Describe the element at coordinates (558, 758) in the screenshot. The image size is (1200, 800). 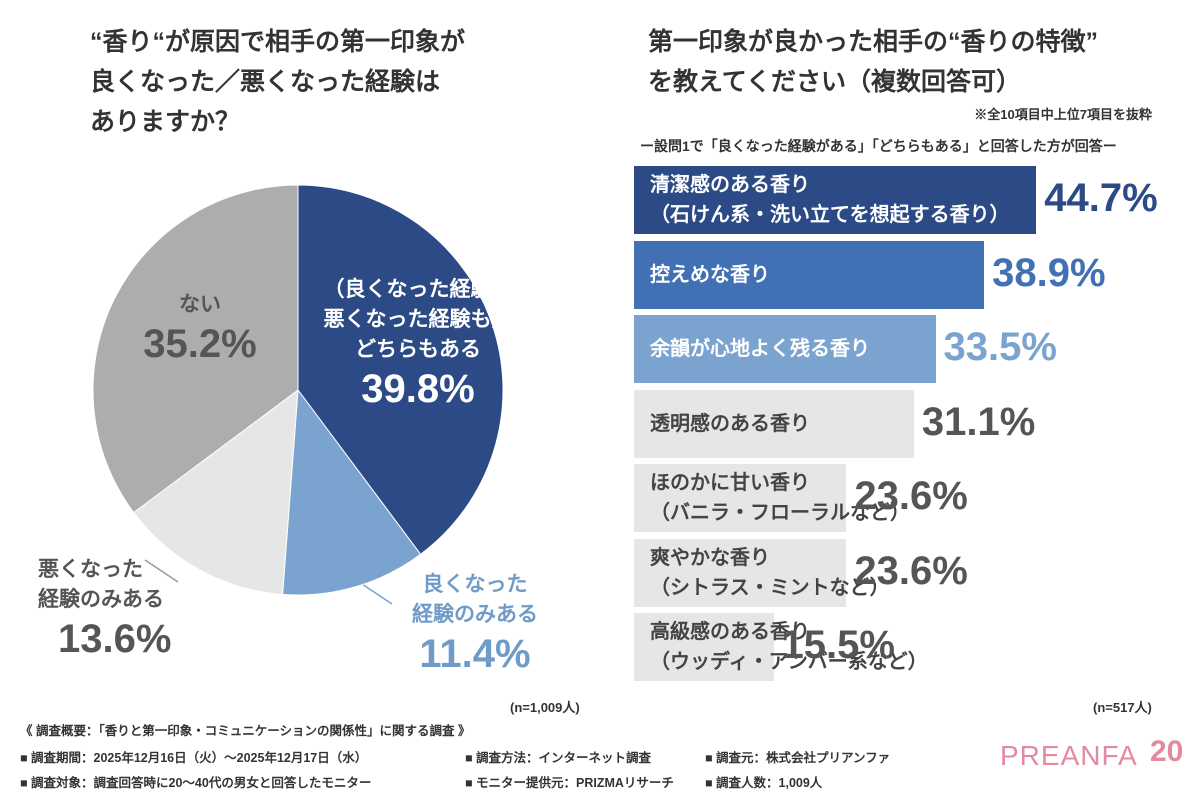
I see `footer-item: ■ 調査方法：インターネット調査` at that location.